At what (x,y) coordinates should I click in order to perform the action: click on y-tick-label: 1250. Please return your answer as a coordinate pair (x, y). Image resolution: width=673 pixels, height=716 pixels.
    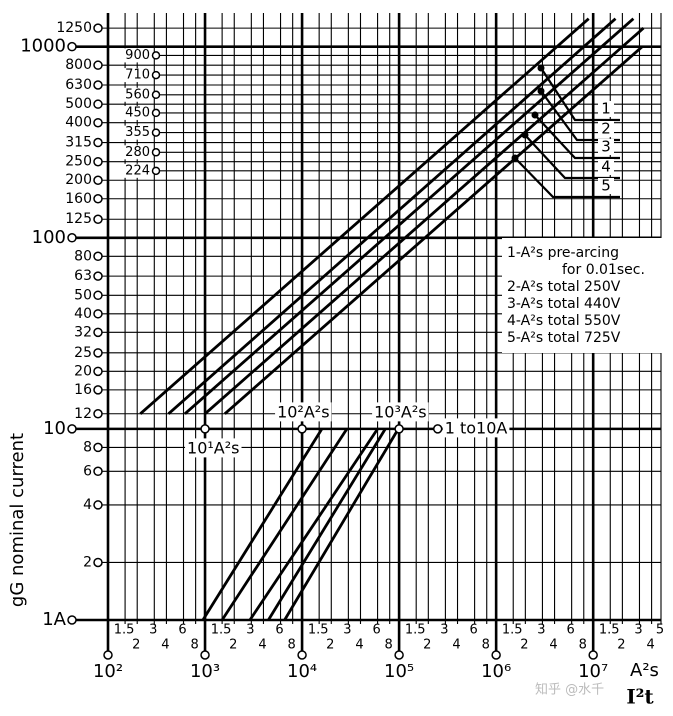
    Looking at the image, I should click on (74, 28).